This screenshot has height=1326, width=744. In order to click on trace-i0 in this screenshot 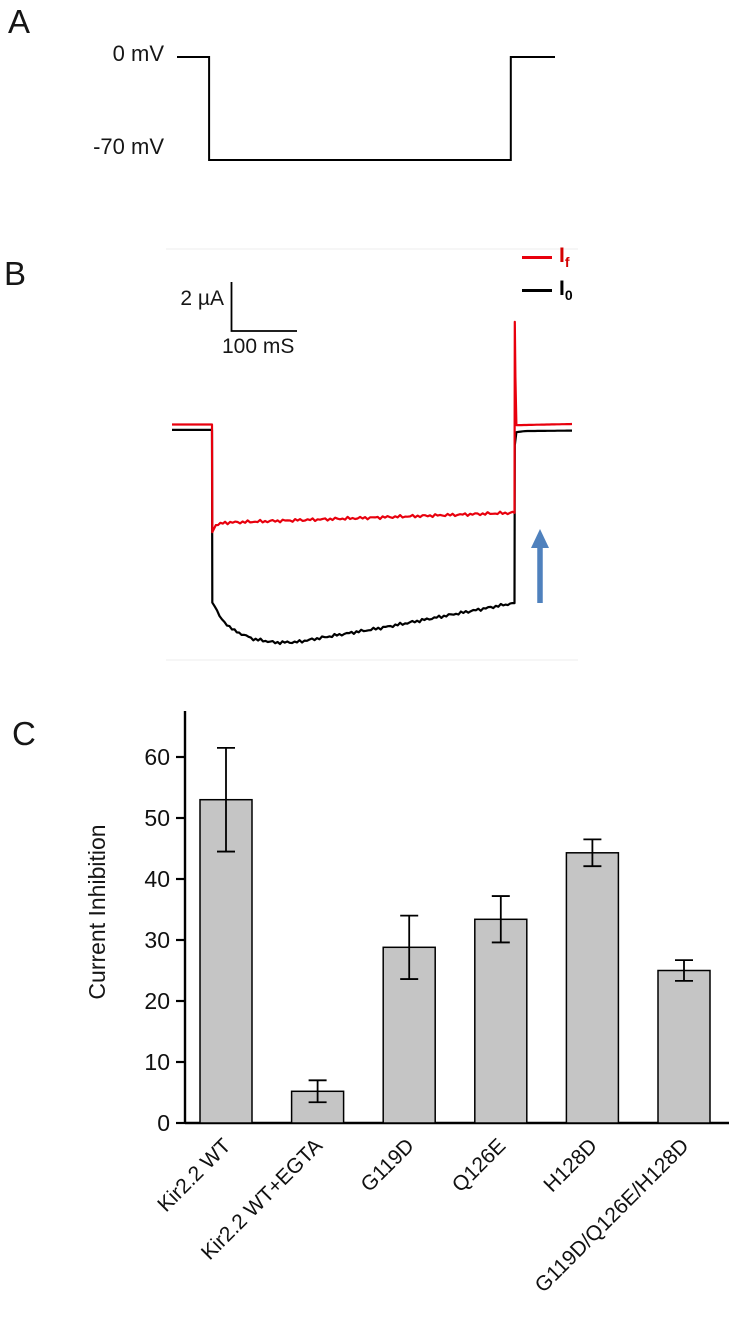, I will do `click(372, 537)`.